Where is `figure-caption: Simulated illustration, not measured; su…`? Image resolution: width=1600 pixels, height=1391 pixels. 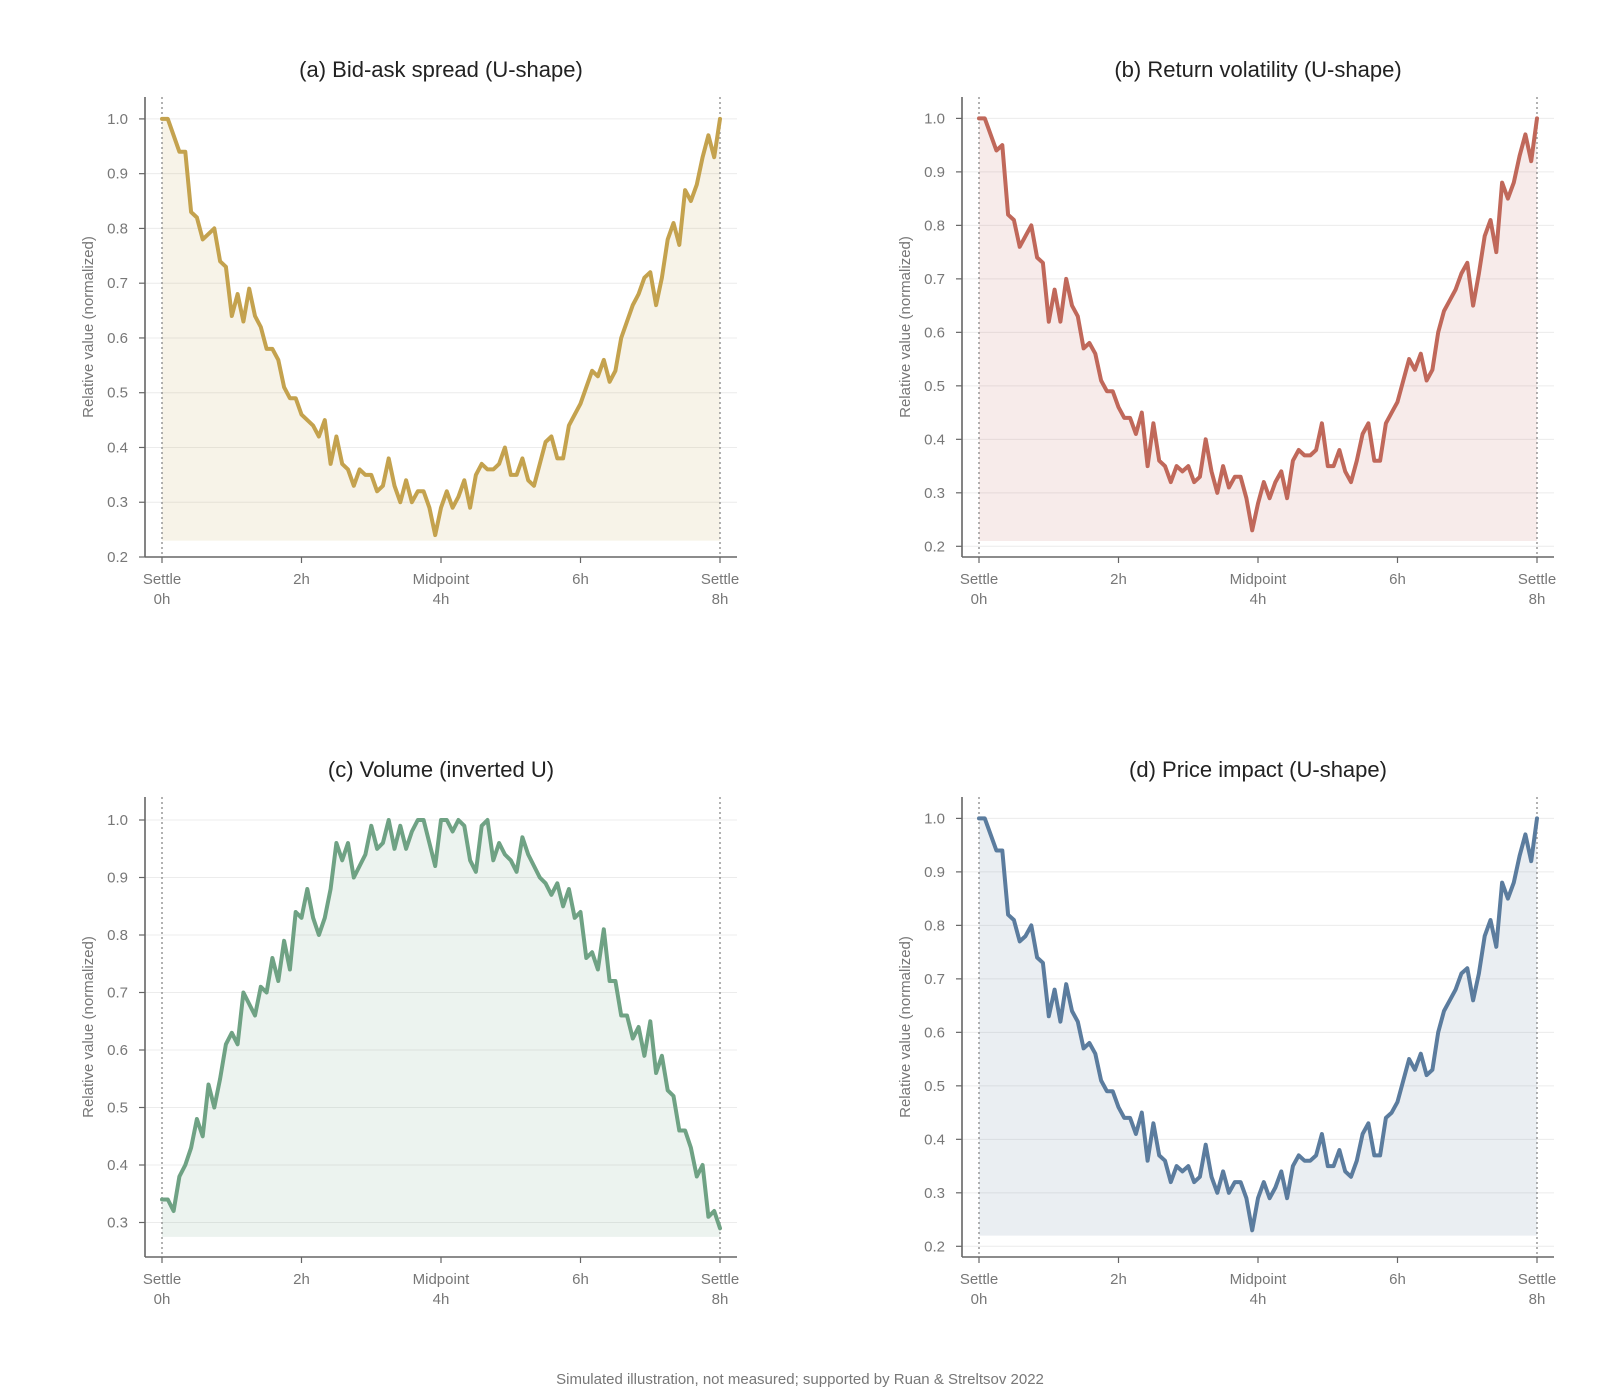 figure-caption: Simulated illustration, not measured; su… is located at coordinates (800, 1379).